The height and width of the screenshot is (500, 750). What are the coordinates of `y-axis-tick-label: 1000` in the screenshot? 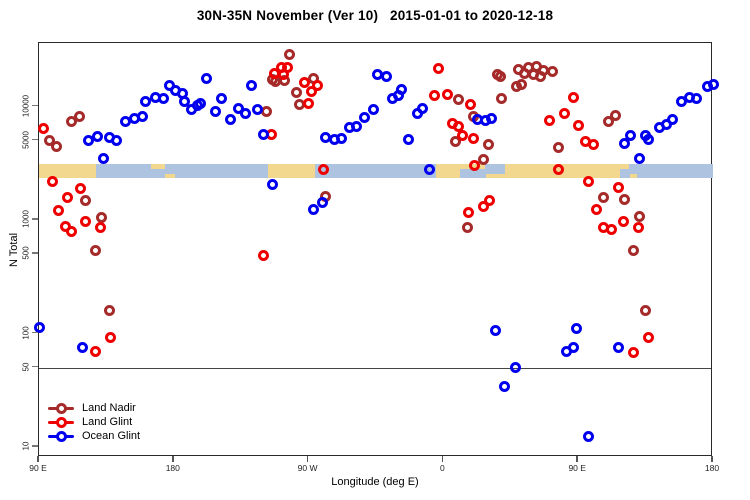 It's located at (26, 219).